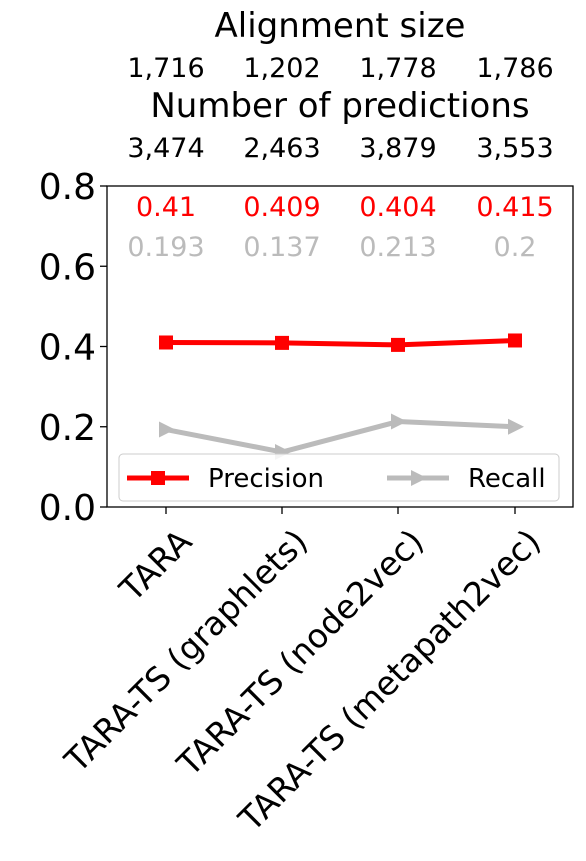  Describe the element at coordinates (397, 148) in the screenshot. I see `prediction-value: 3,879` at that location.